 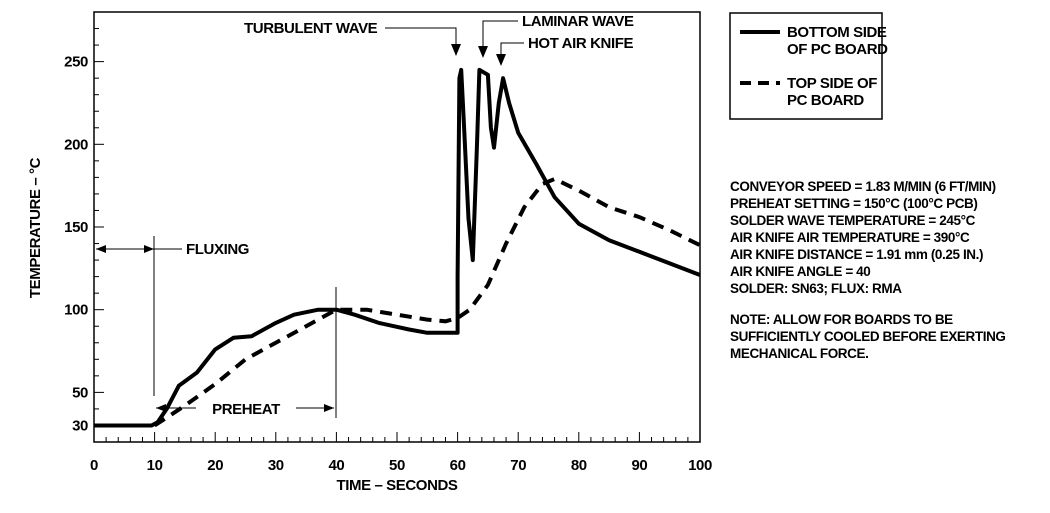 I want to click on condition-line: AIR KNIFE ANGLE = 40, so click(x=800, y=271).